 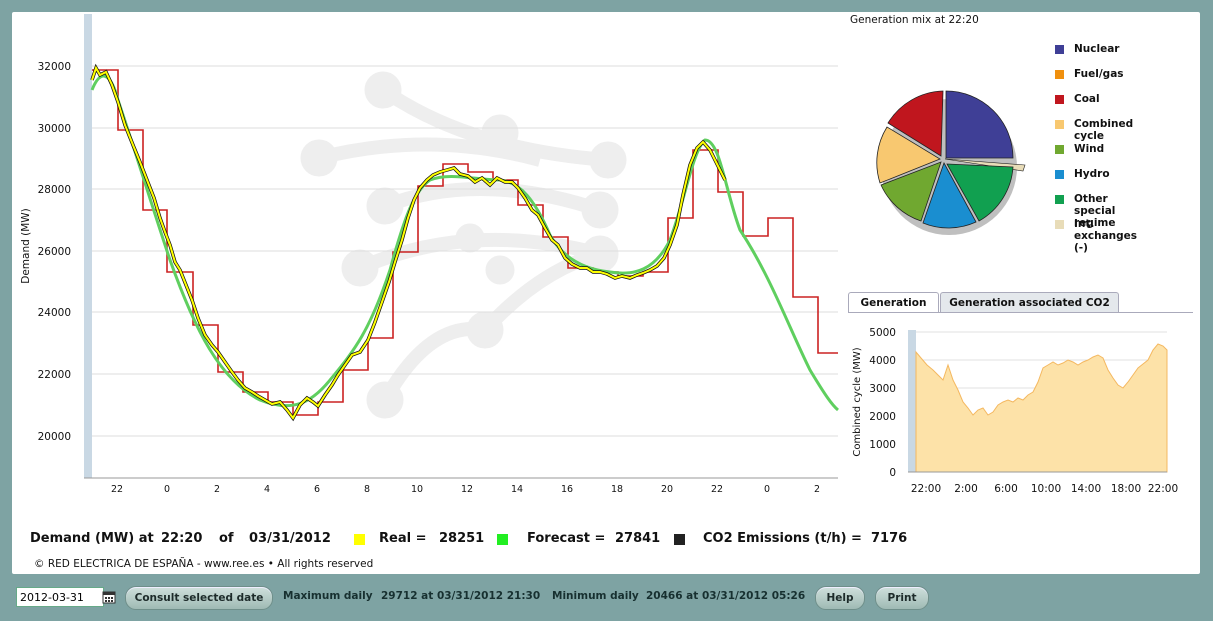 I want to click on x-tick-label: 18, so click(x=617, y=489).